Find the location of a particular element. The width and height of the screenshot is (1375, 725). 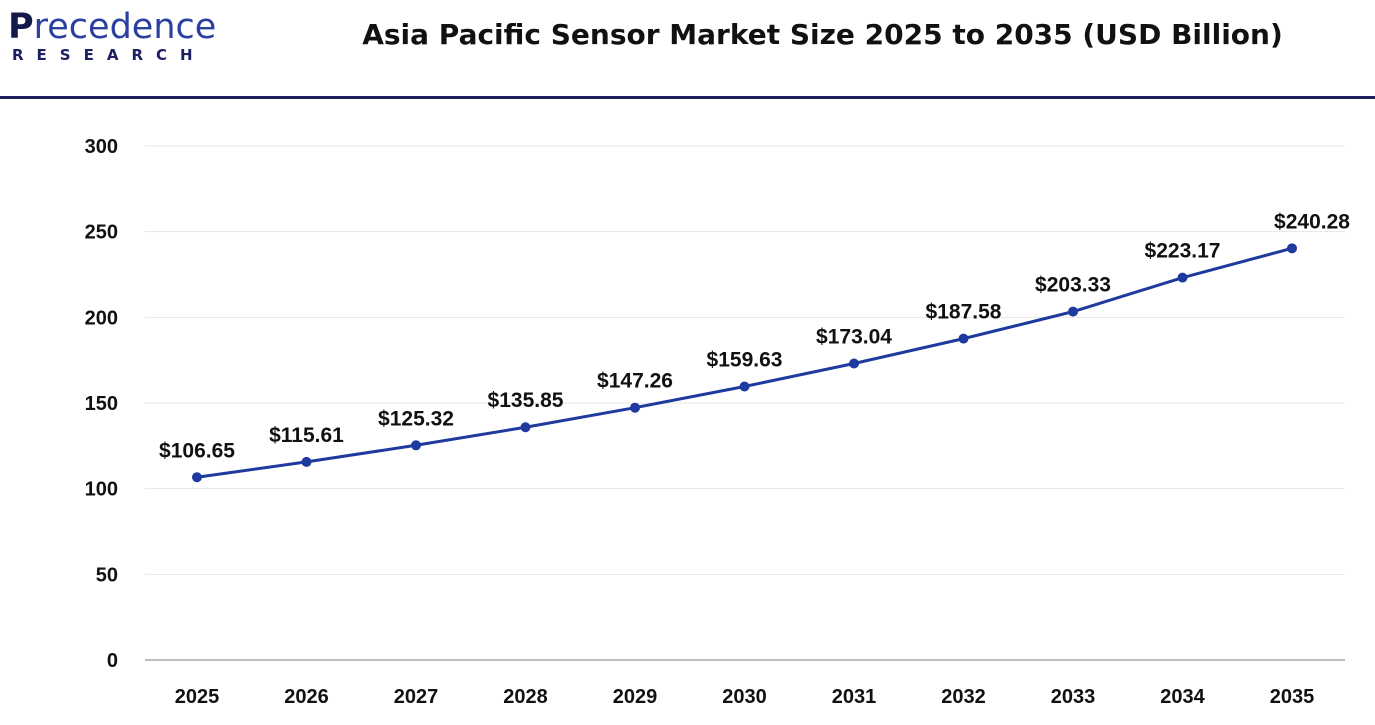

y-tick-label: 50 is located at coordinates (107, 575).